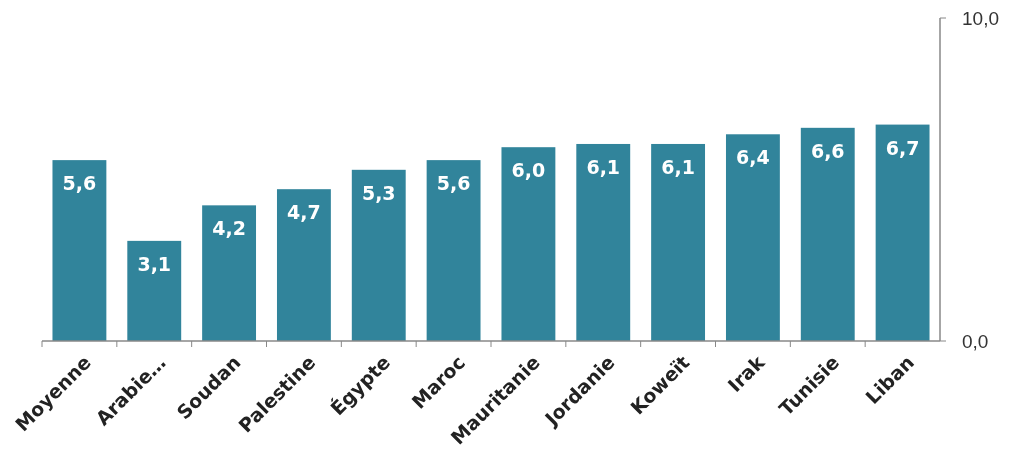 The width and height of the screenshot is (1024, 469). Describe the element at coordinates (753, 157) in the screenshot. I see `data-label: 6,4` at that location.